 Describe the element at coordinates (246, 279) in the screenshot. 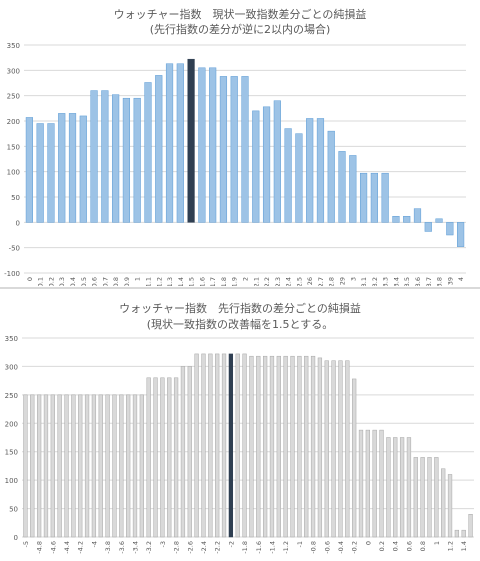

I see `x-tick-label: 2` at that location.